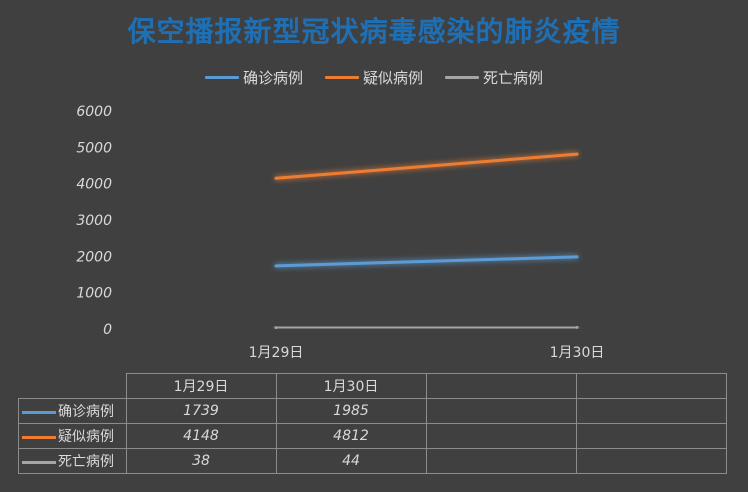 This screenshot has width=748, height=492. I want to click on legend-item-deaths: 死亡病例, so click(494, 77).